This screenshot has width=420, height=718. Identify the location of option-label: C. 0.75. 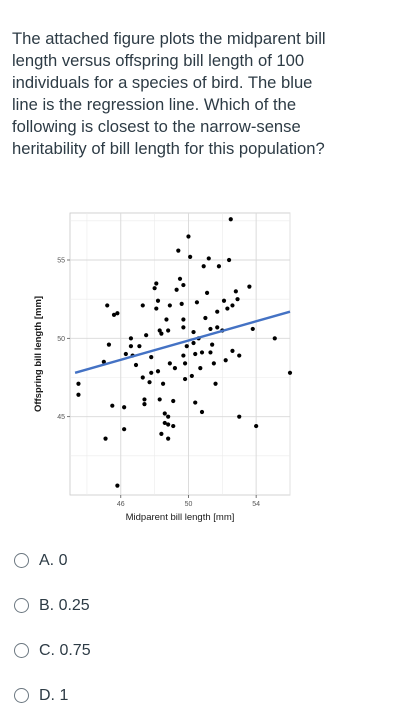
(65, 650).